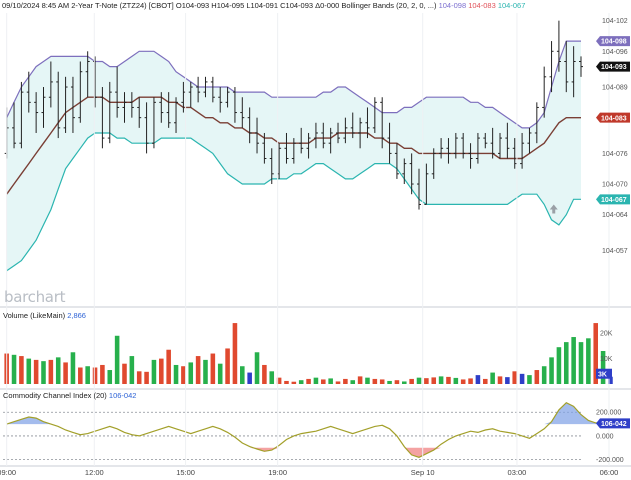  I want to click on header-datetime: 09/10/2024 8:45 AM, so click(36, 5).